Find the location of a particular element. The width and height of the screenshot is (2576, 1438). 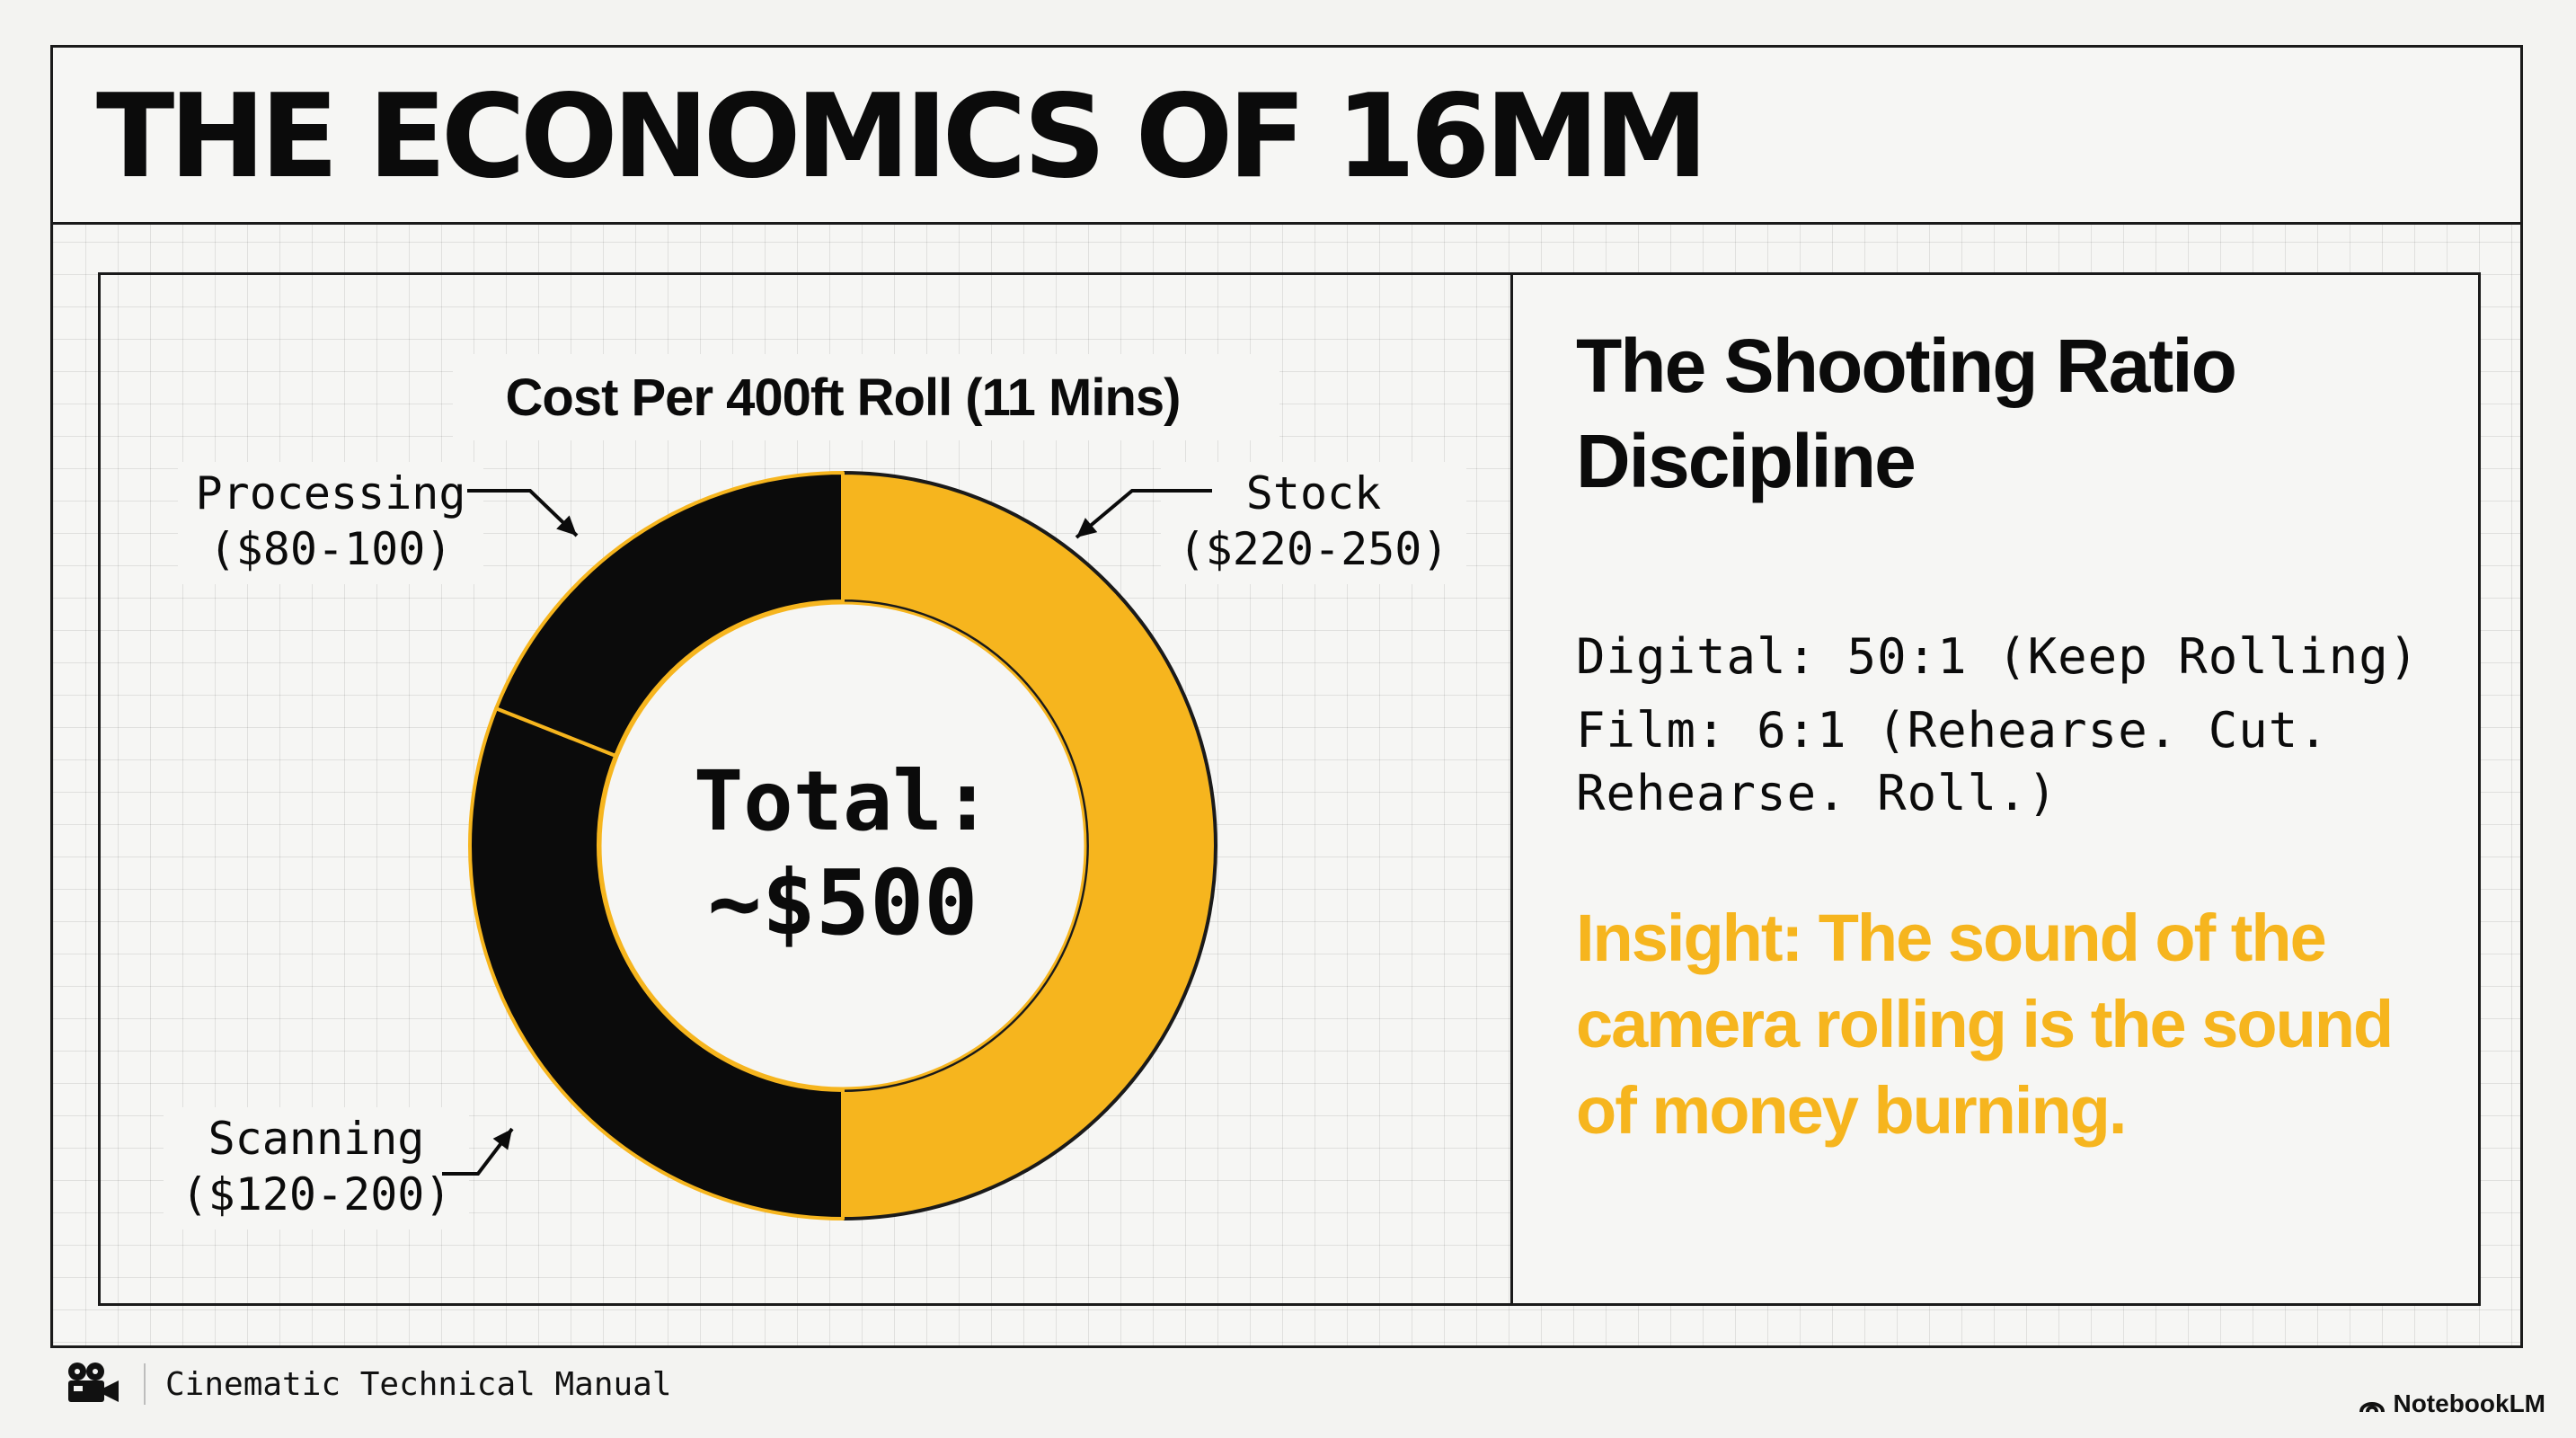

notebooklm-logo-icon is located at coordinates (2372, 1407).